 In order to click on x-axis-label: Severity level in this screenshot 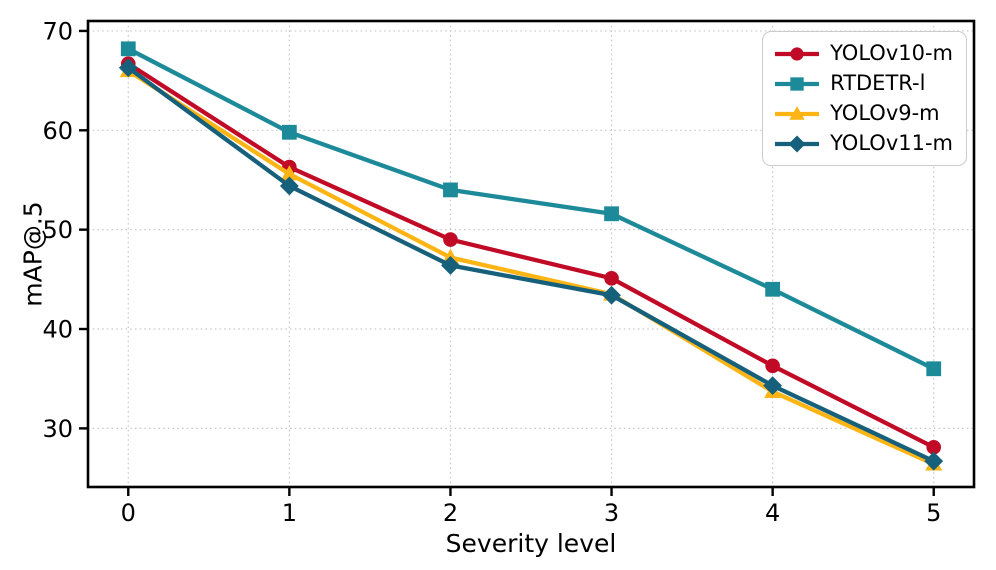, I will do `click(531, 543)`.